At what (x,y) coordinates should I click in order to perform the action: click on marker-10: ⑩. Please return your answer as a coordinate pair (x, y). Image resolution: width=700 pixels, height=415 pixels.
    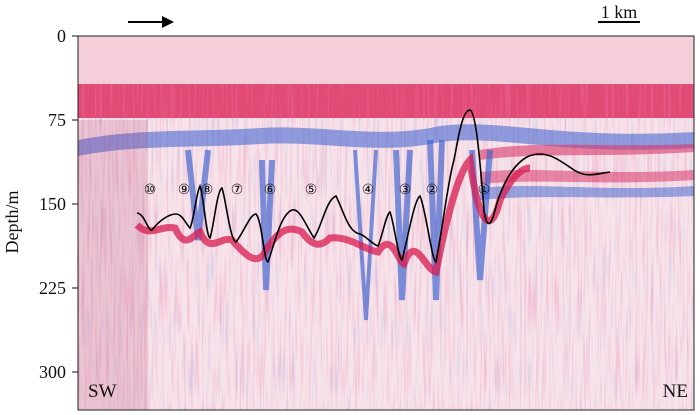
    Looking at the image, I should click on (150, 190).